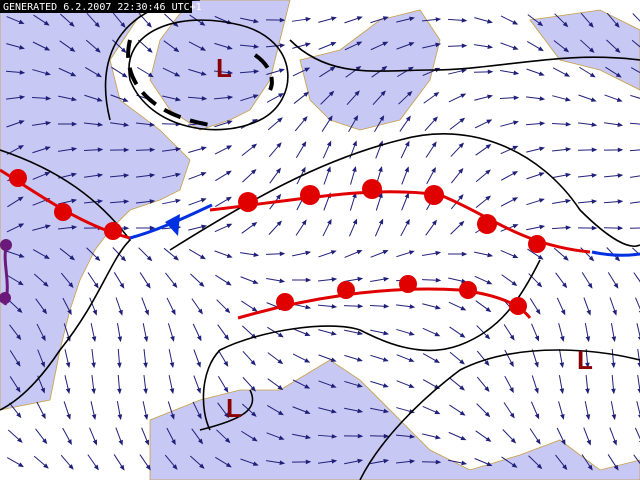 The image size is (640, 480). I want to click on gulf, so click(584, 50).